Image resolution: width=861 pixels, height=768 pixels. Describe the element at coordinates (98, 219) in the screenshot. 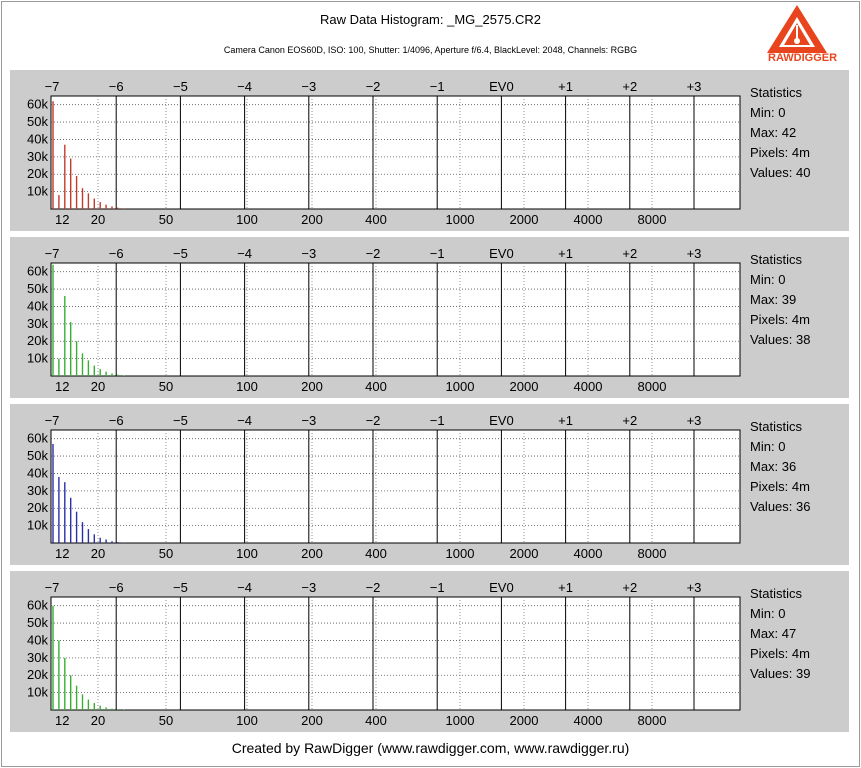

I see `value-tick-label: 20` at that location.